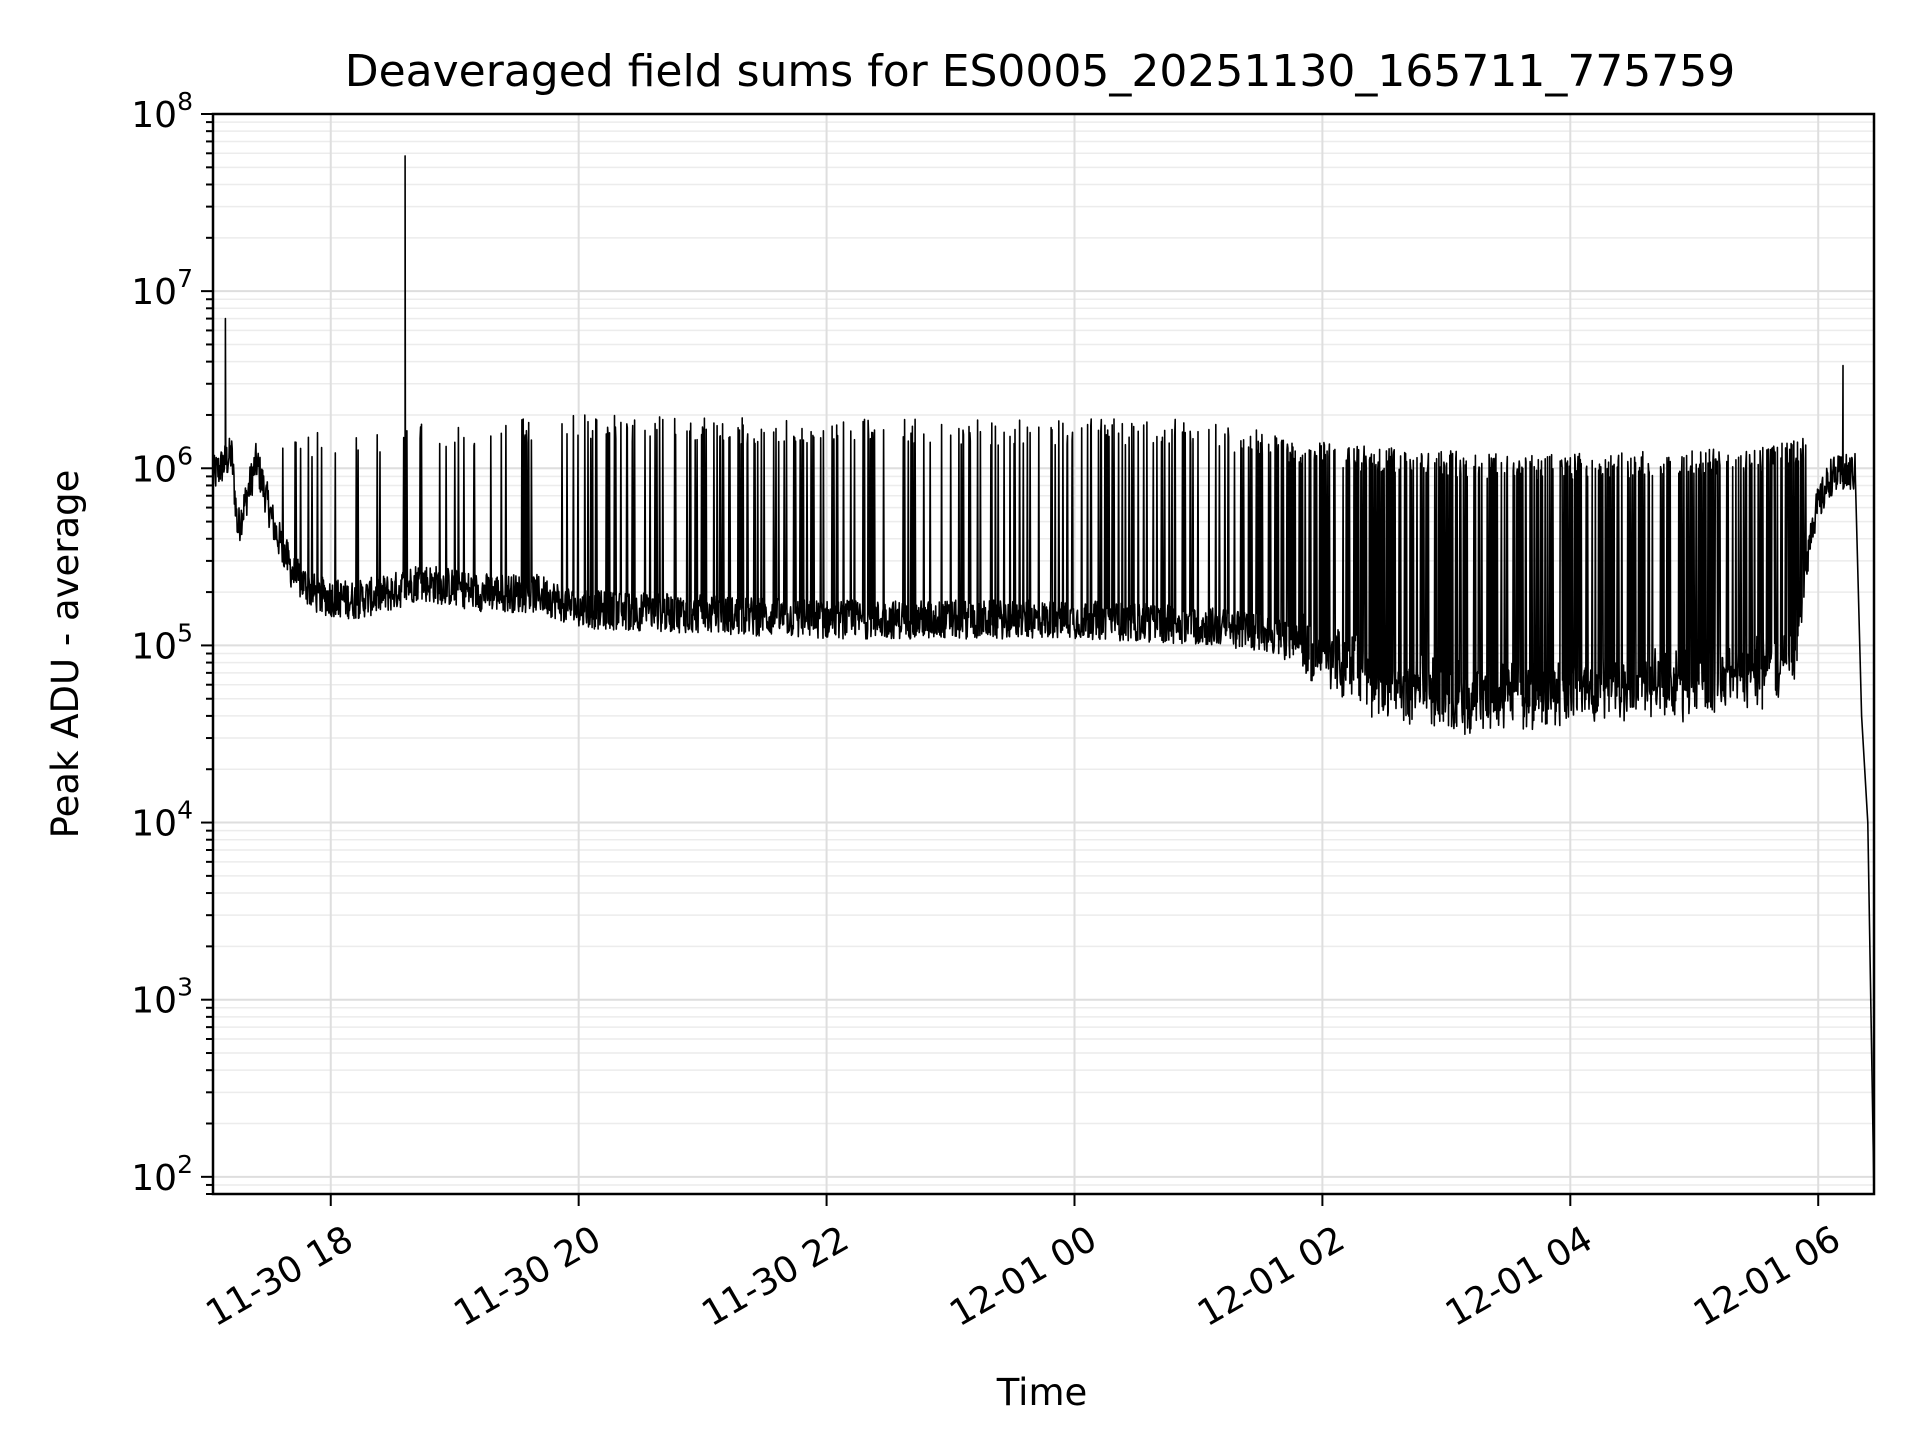 This screenshot has height=1440, width=1920. I want to click on x-tick-label: 11-30 20, so click(527, 1276).